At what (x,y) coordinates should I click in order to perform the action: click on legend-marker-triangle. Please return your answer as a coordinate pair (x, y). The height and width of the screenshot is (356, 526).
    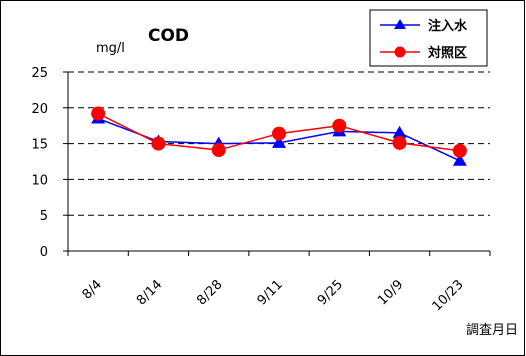
    Looking at the image, I should click on (400, 24).